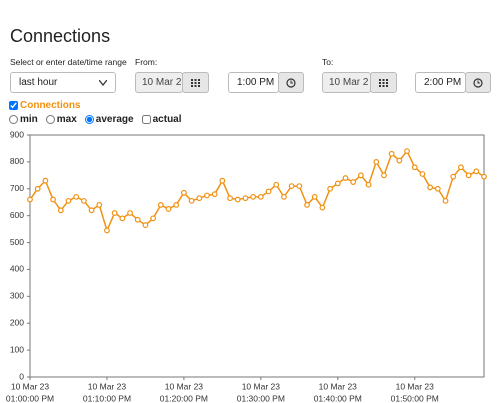 The height and width of the screenshot is (403, 500). Describe the element at coordinates (328, 62) in the screenshot. I see `to-label: To:` at that location.